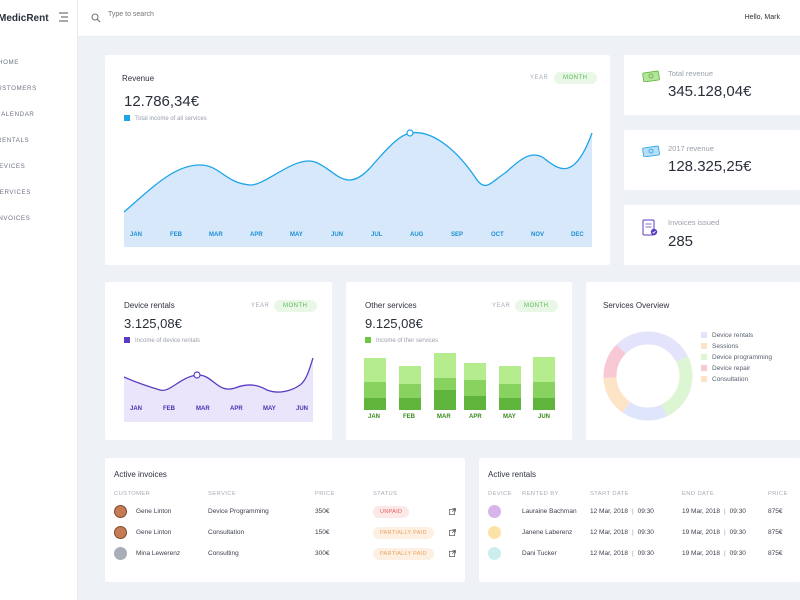  I want to click on price-cell: 150€, so click(322, 532).